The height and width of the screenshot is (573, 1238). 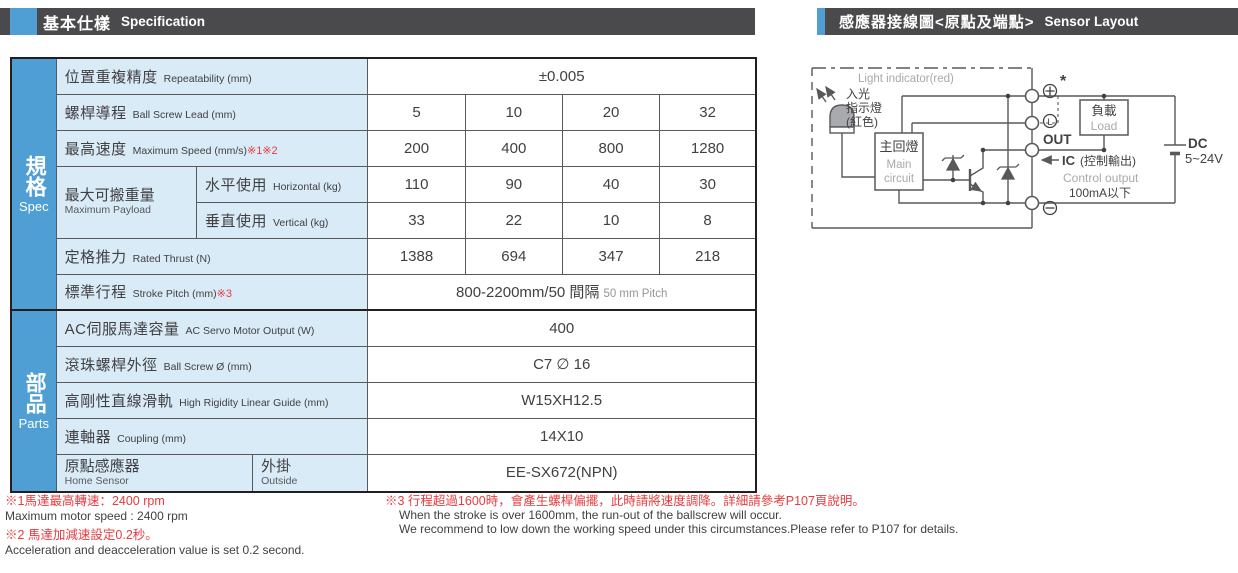 I want to click on footnote-1-zh: ※1馬達最高轉速：2400 rpm, so click(x=85, y=501).